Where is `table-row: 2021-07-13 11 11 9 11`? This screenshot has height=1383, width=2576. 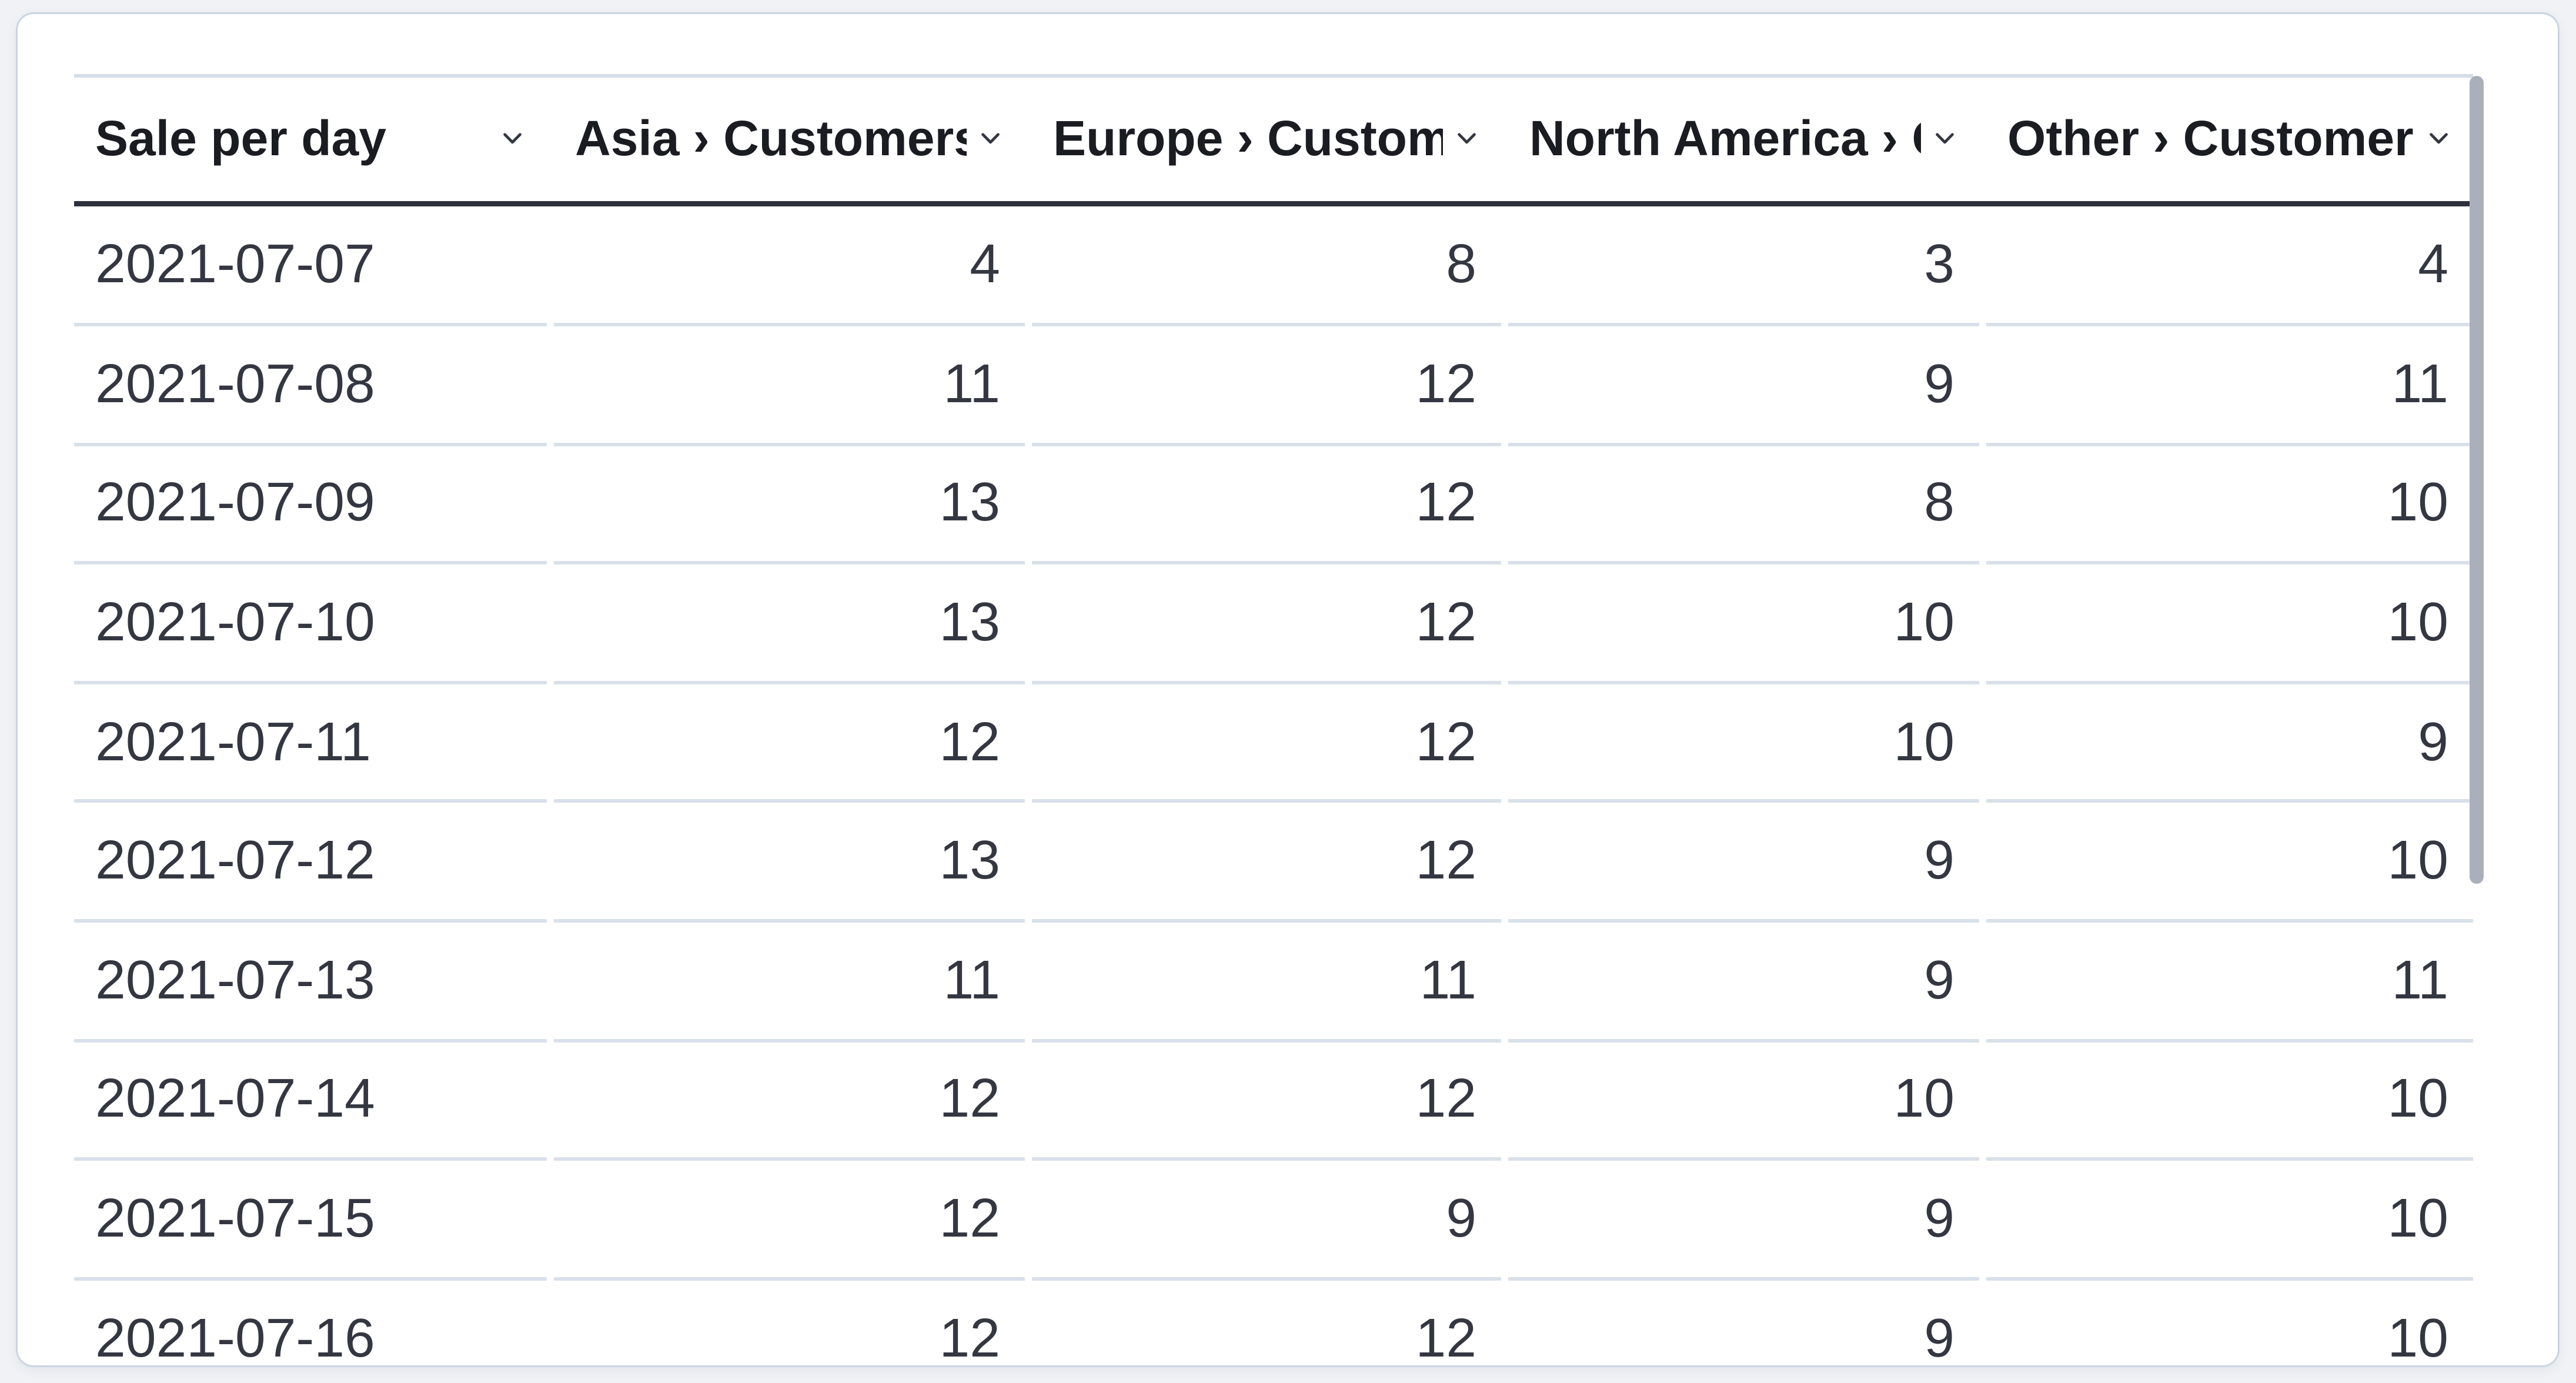 table-row: 2021-07-13 11 11 9 11 is located at coordinates (1273, 982).